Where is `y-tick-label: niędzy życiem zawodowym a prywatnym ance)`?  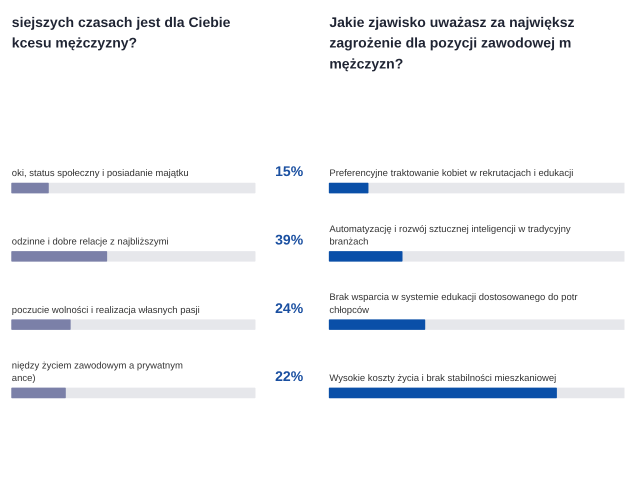 y-tick-label: niędzy życiem zawodowym a prywatnym ance) is located at coordinates (97, 372).